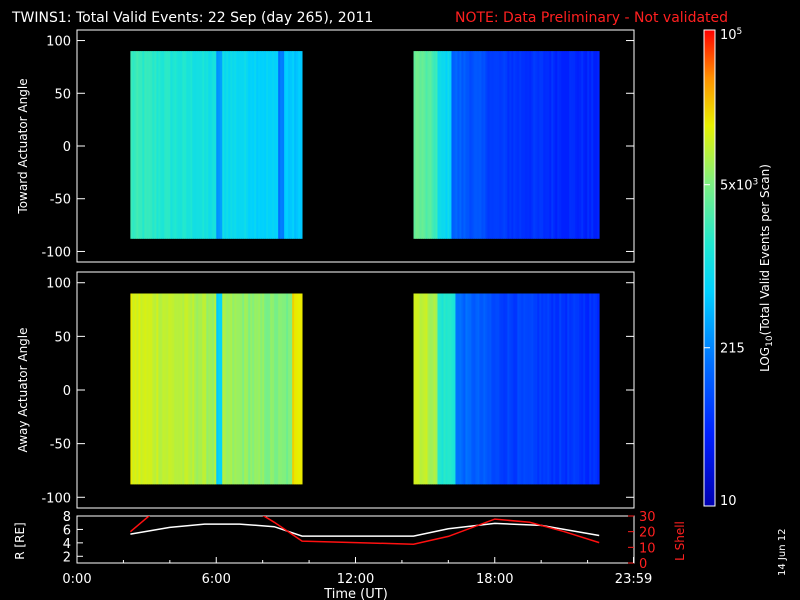 This screenshot has height=600, width=800. I want to click on time-tick-label: 6:00, so click(216, 579).